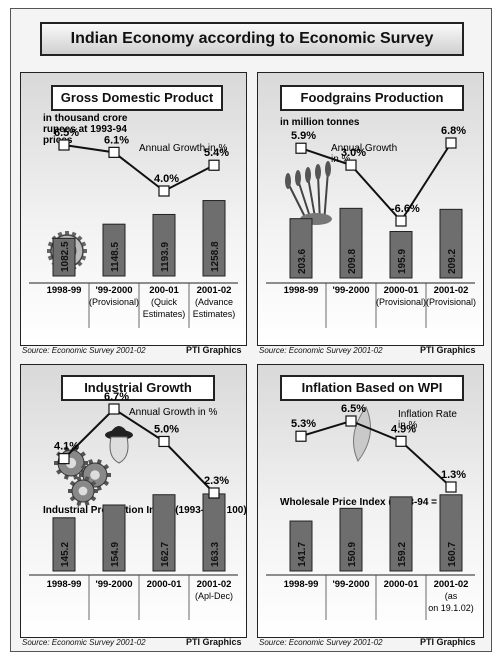 The height and width of the screenshot is (658, 500). What do you see at coordinates (165, 554) in the screenshot?
I see `bar-value-label: 162.7` at bounding box center [165, 554].